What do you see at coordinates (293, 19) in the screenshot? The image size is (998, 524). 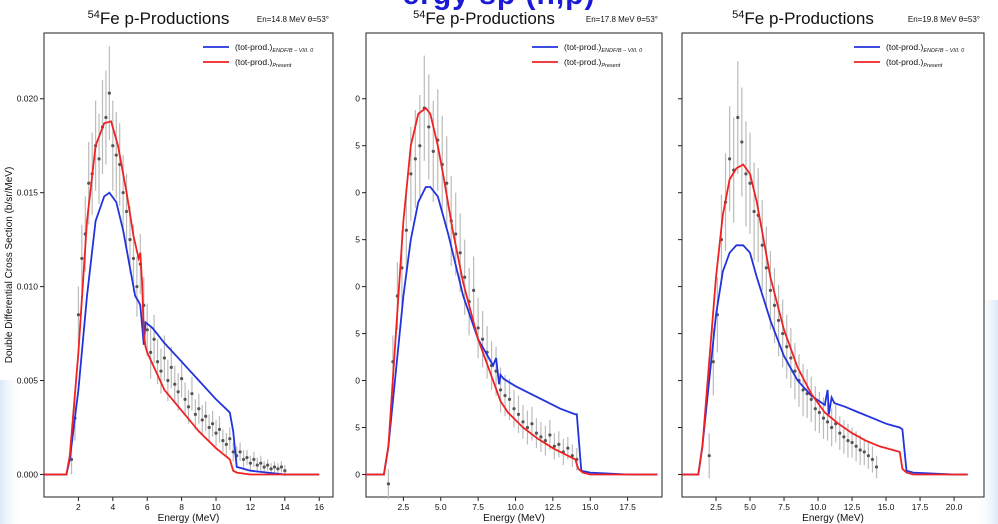 I see `chart-subtitle: En=14.8 MeV θ=53°` at bounding box center [293, 19].